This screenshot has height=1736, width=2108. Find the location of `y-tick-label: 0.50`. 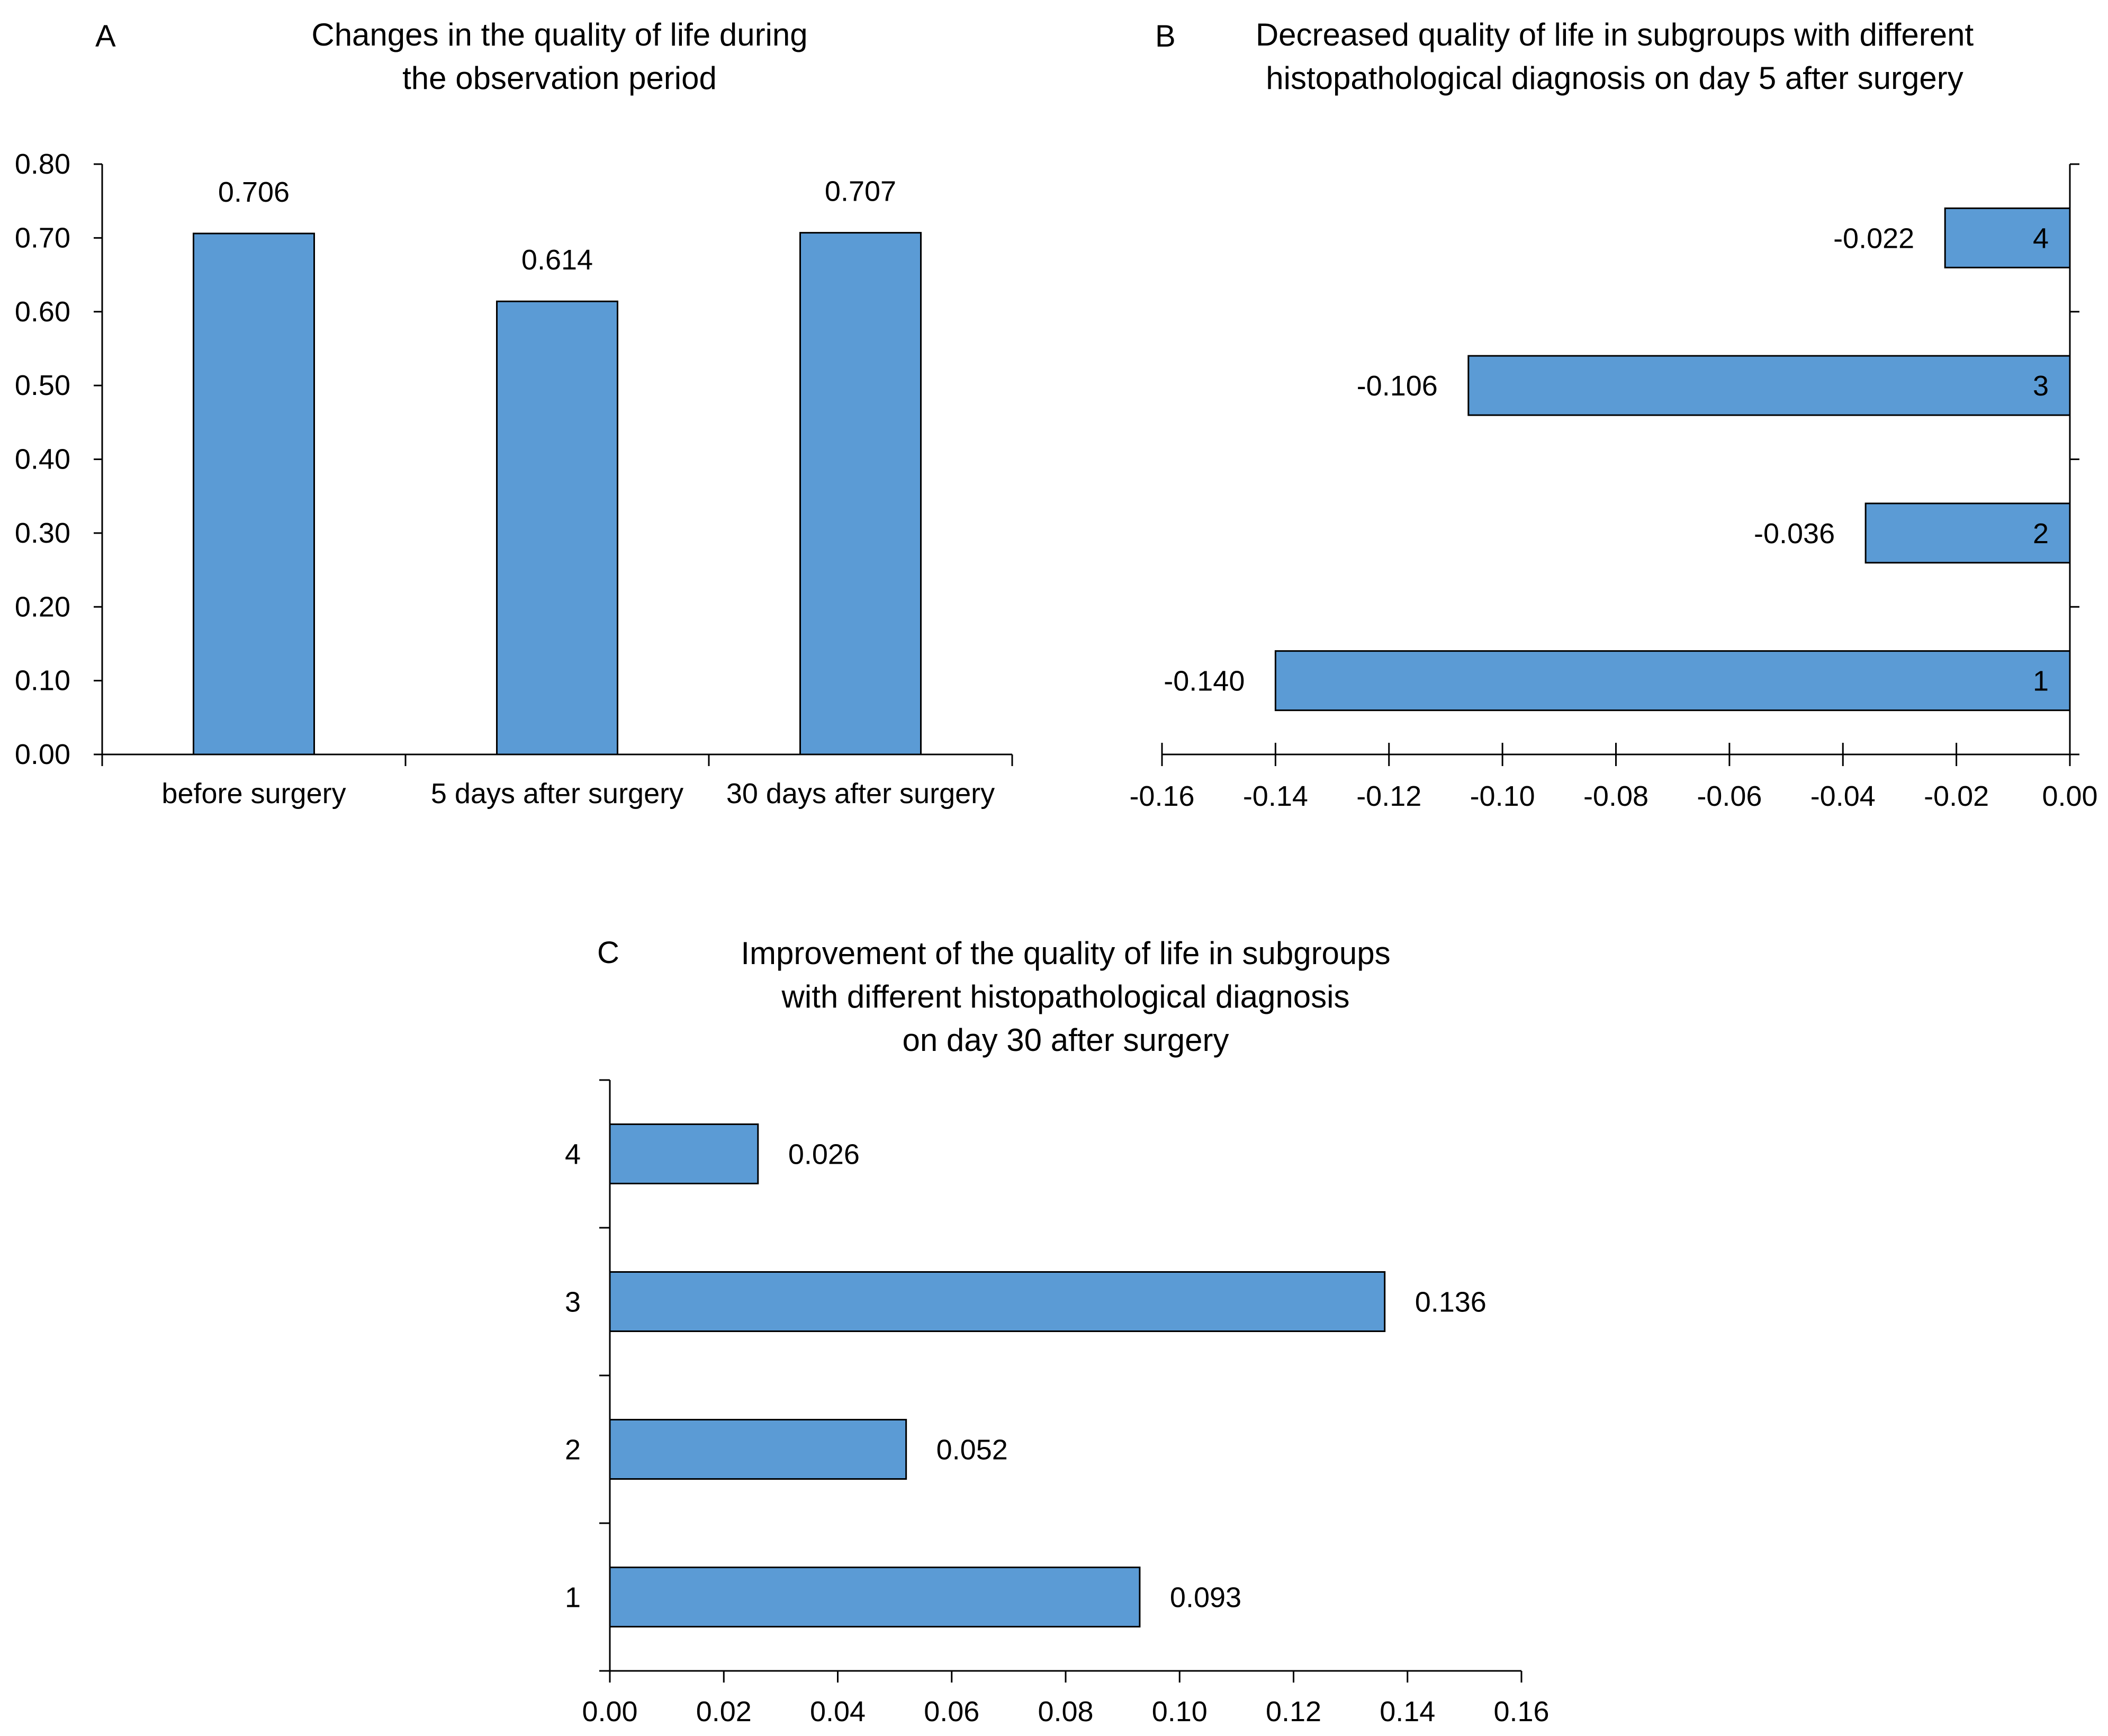

y-tick-label: 0.50 is located at coordinates (42, 385).